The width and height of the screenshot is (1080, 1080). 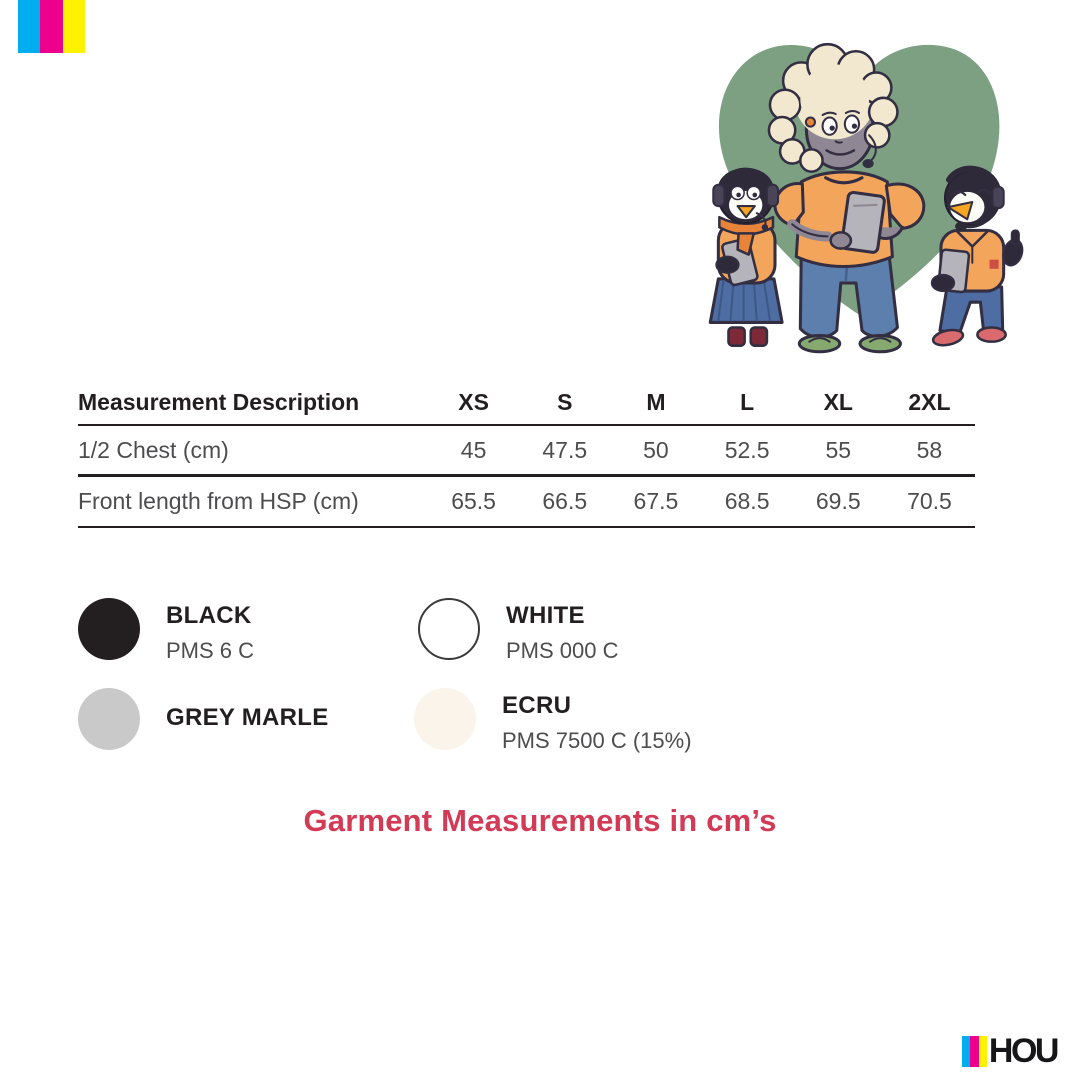 What do you see at coordinates (562, 650) in the screenshot?
I see `swatch-pms-code: PMS 000 C` at bounding box center [562, 650].